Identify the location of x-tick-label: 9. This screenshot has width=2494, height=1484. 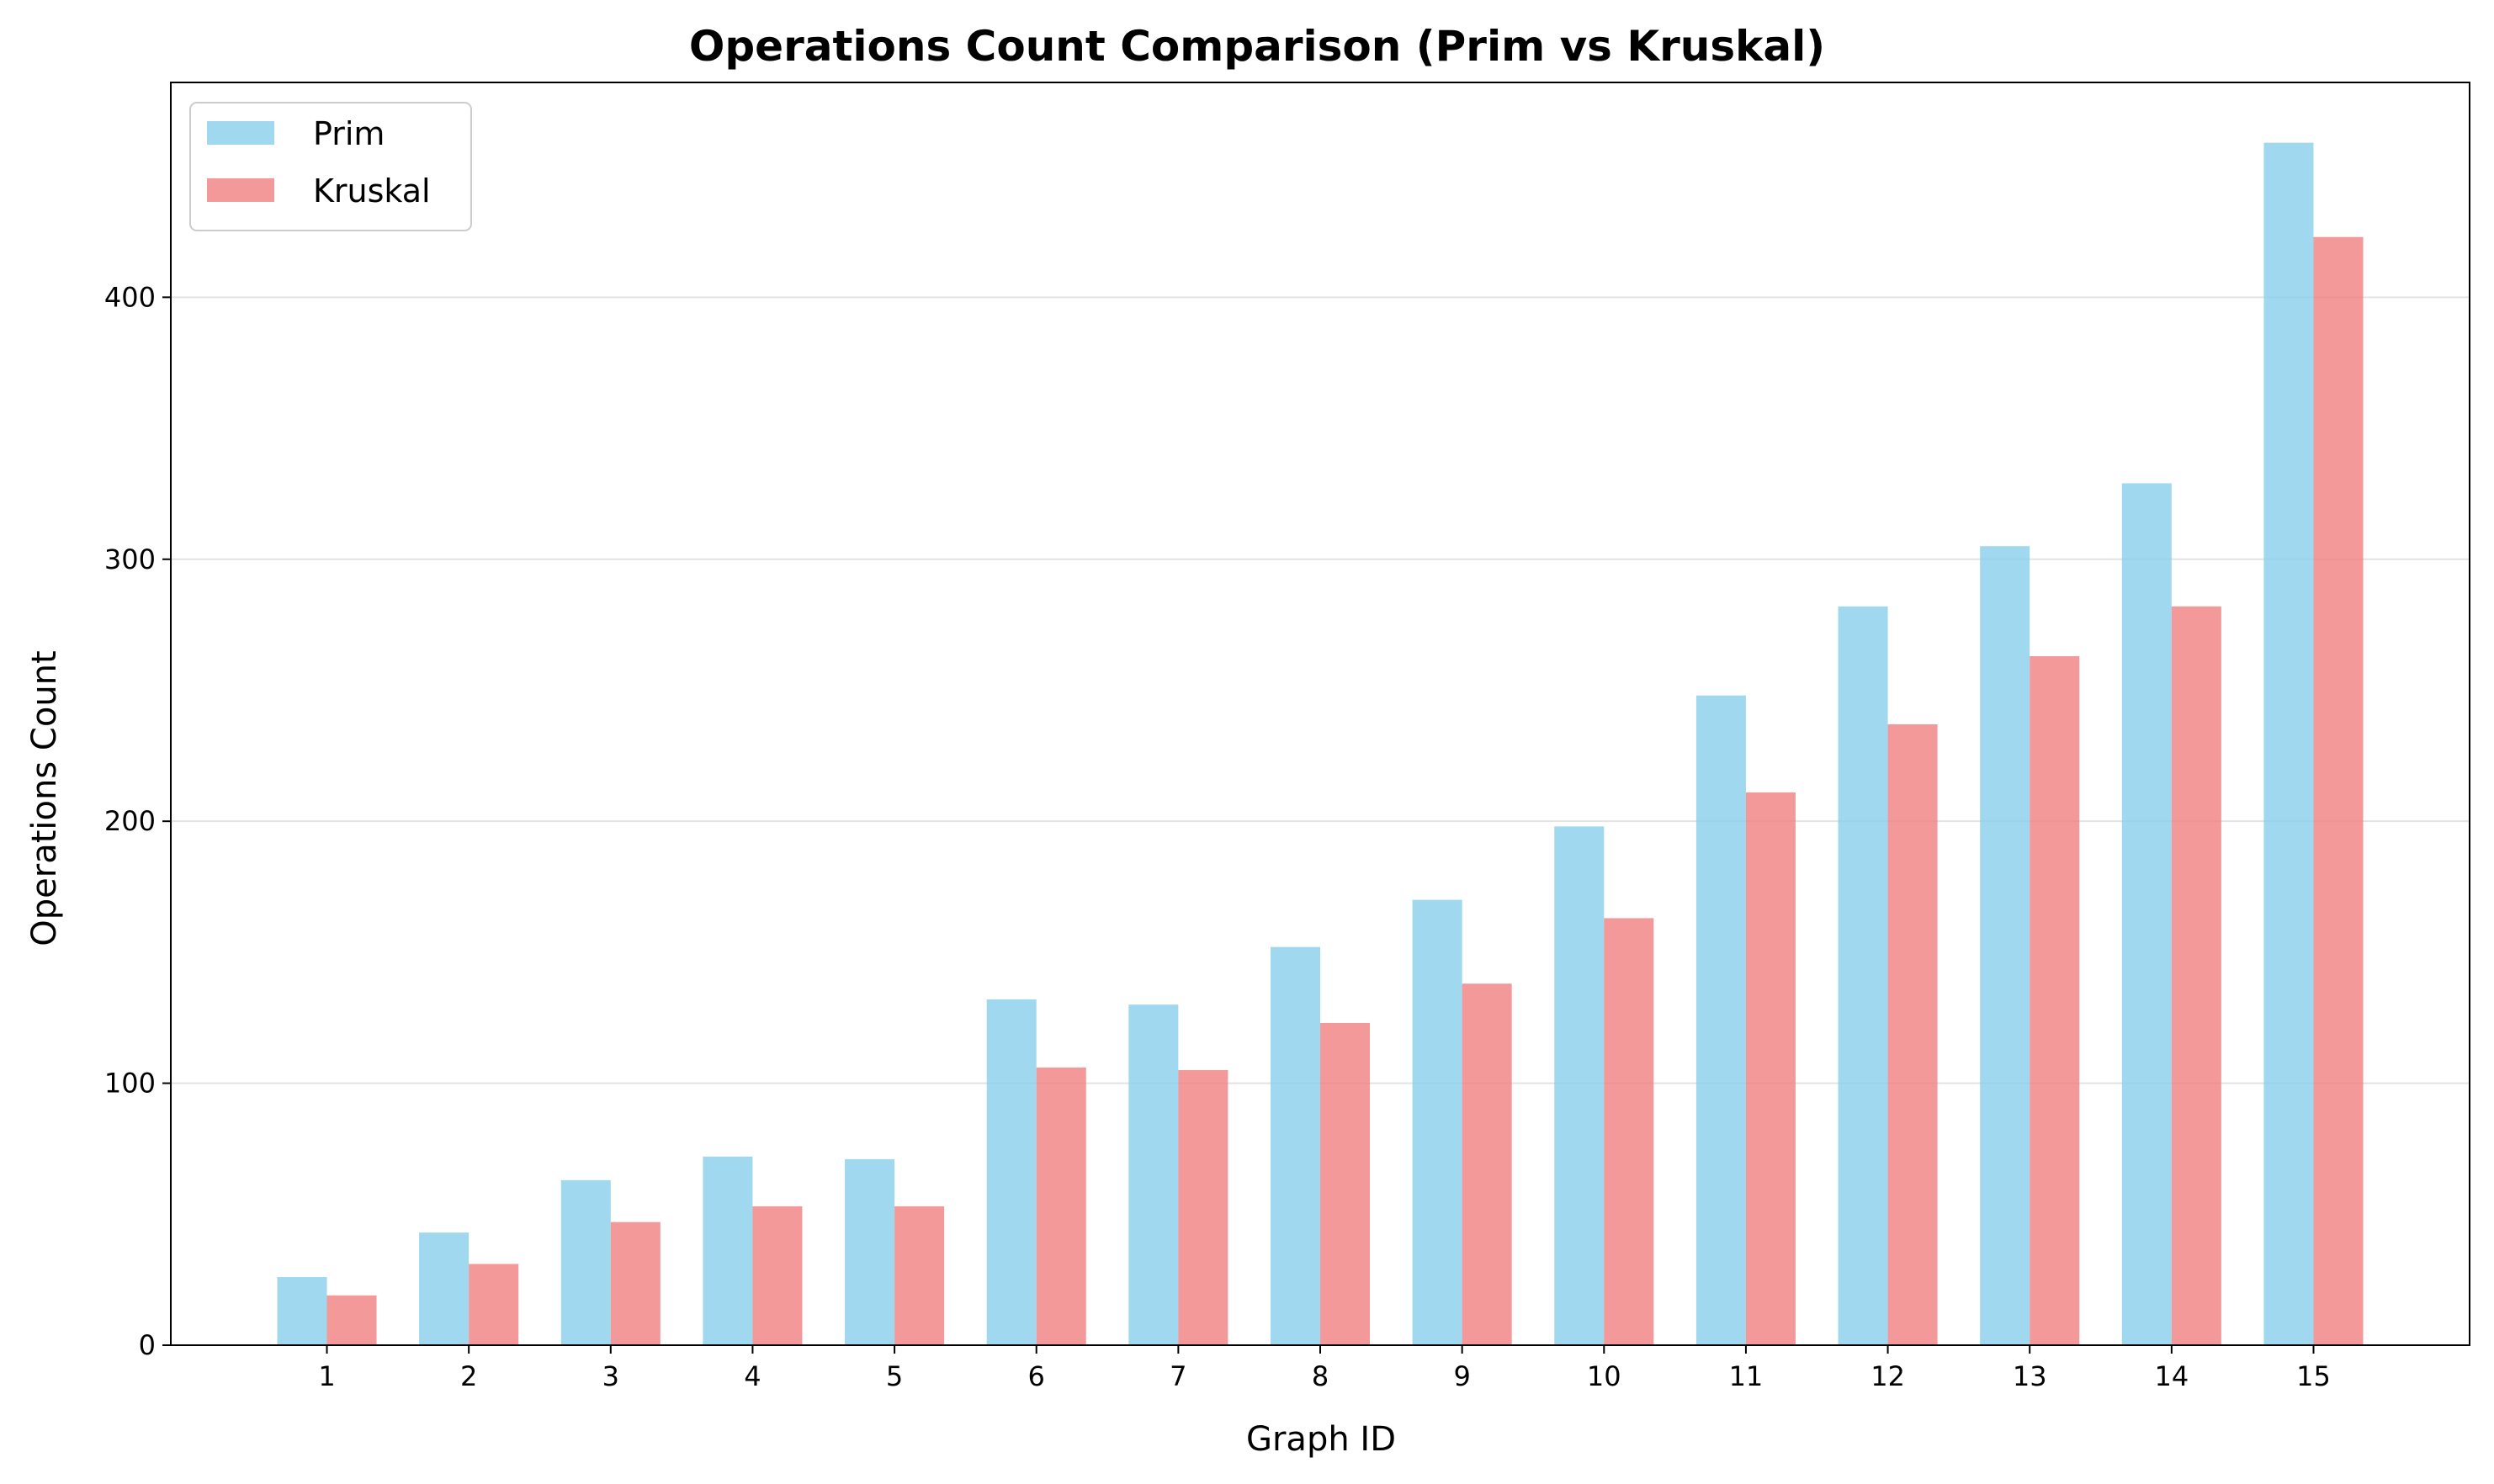
(1461, 1376).